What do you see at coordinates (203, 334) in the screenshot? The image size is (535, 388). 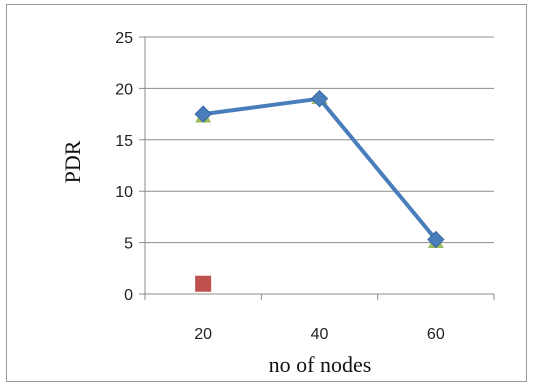 I see `x-tick-label: 20` at bounding box center [203, 334].